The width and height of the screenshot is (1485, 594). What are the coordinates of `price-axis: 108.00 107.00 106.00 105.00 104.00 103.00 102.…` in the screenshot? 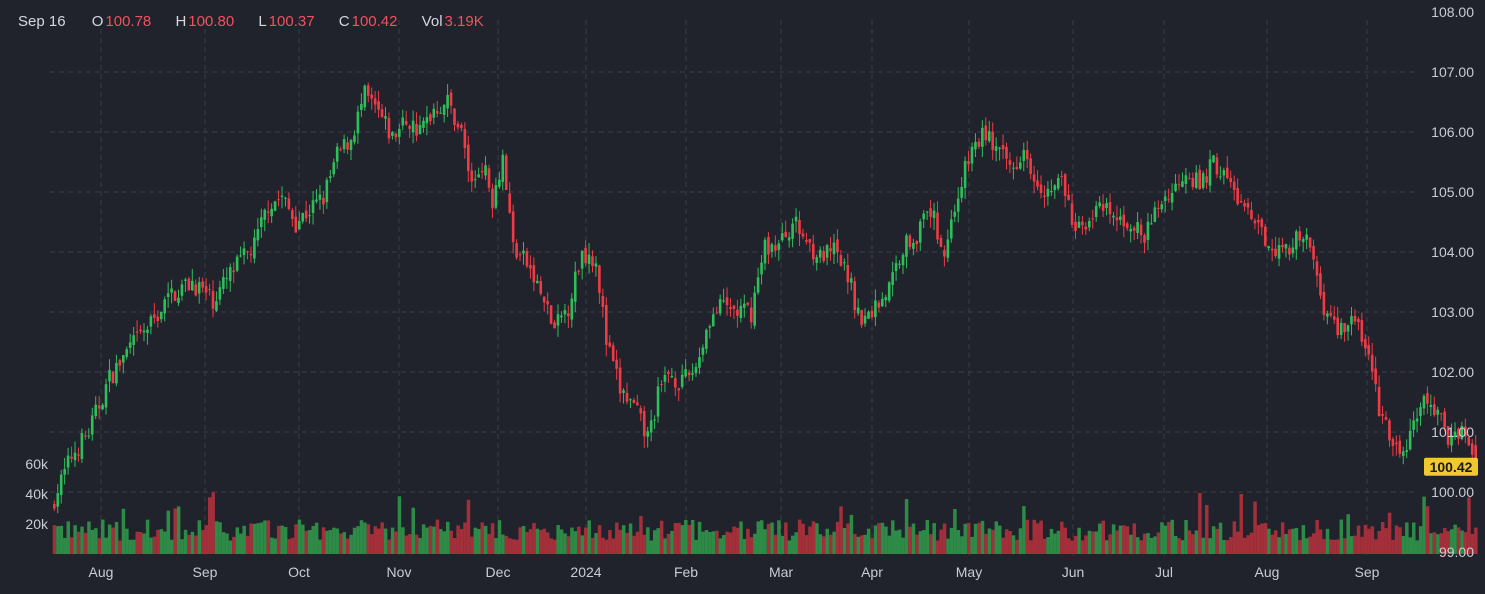 It's located at (1452, 282).